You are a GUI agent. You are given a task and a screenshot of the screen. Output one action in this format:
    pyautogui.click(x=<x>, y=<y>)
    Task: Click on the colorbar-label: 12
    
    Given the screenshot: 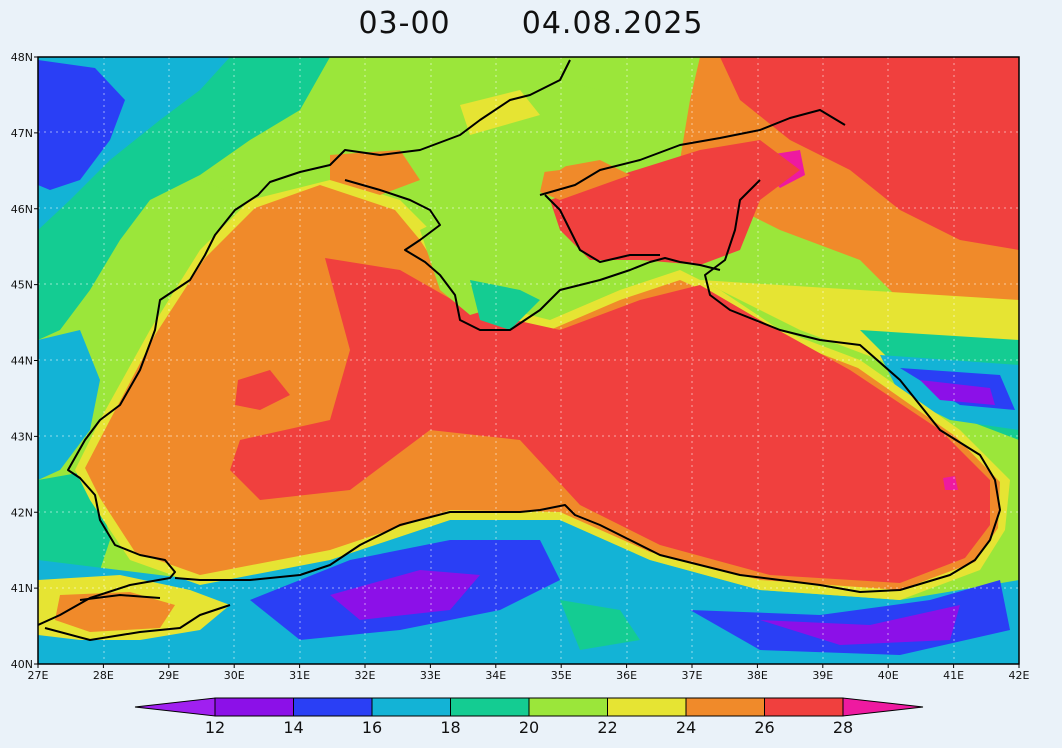 What is the action you would take?
    pyautogui.click(x=215, y=727)
    